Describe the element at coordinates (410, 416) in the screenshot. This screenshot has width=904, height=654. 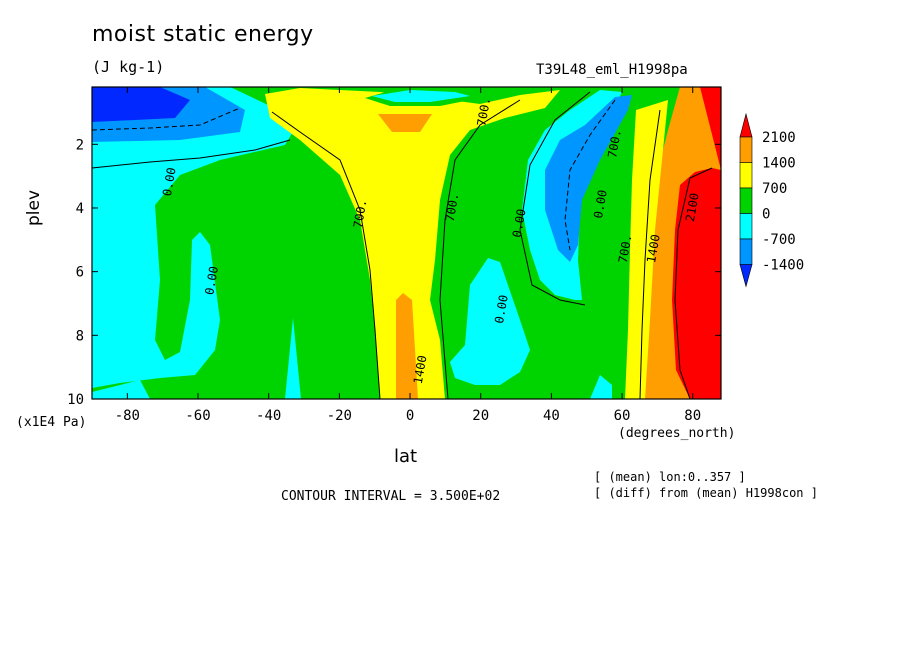
I see `x-tick-label: 0` at that location.